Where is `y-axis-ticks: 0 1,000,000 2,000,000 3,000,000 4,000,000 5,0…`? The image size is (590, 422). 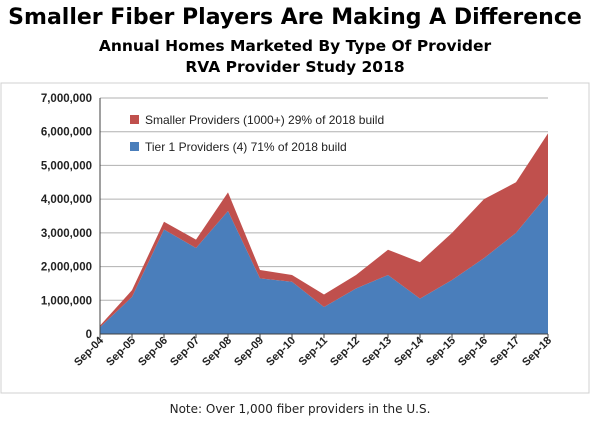 y-axis-ticks: 0 1,000,000 2,000,000 3,000,000 4,000,000 5,0… is located at coordinates (66, 217).